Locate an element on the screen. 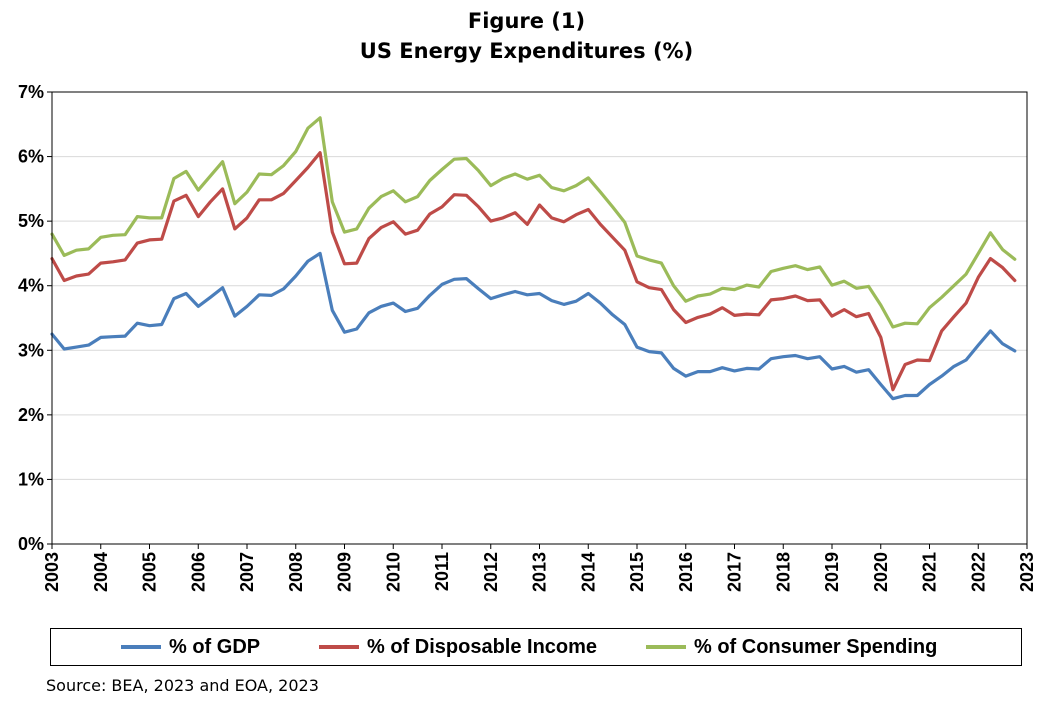 The width and height of the screenshot is (1053, 713). legend-item-disposable-income: % of Disposable Income is located at coordinates (458, 647).